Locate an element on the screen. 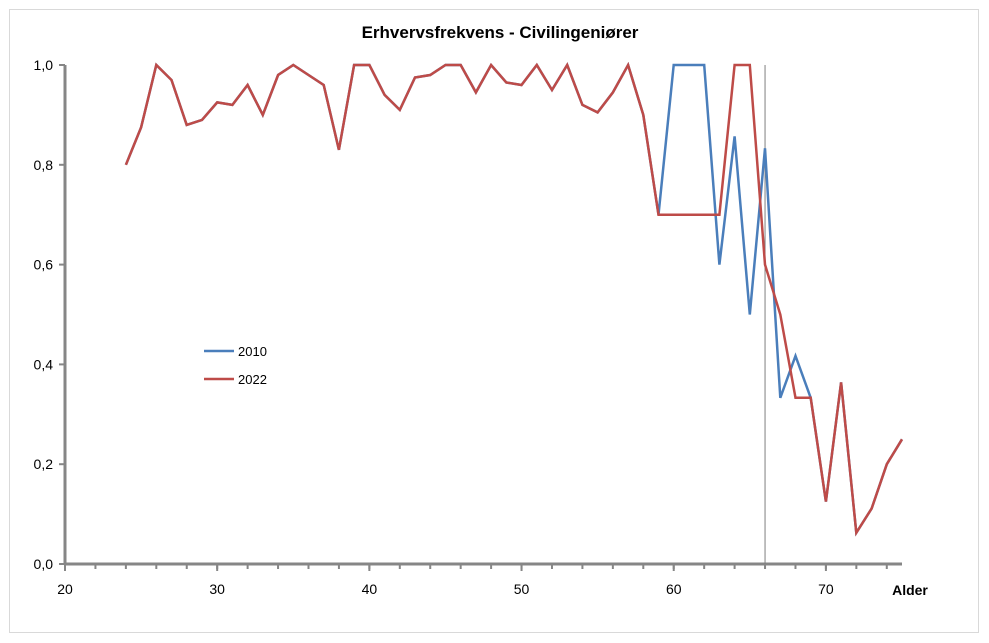 Image resolution: width=989 pixels, height=643 pixels. y-tick-label: 0,6 is located at coordinates (44, 265).